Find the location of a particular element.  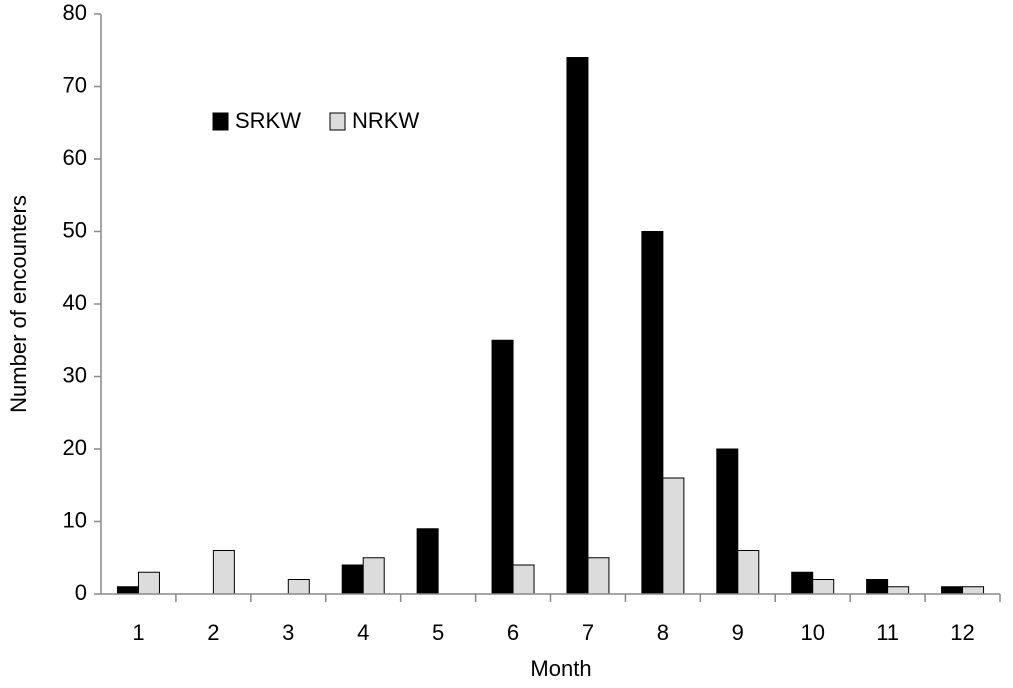

x-tick-label: 1 is located at coordinates (138, 632).